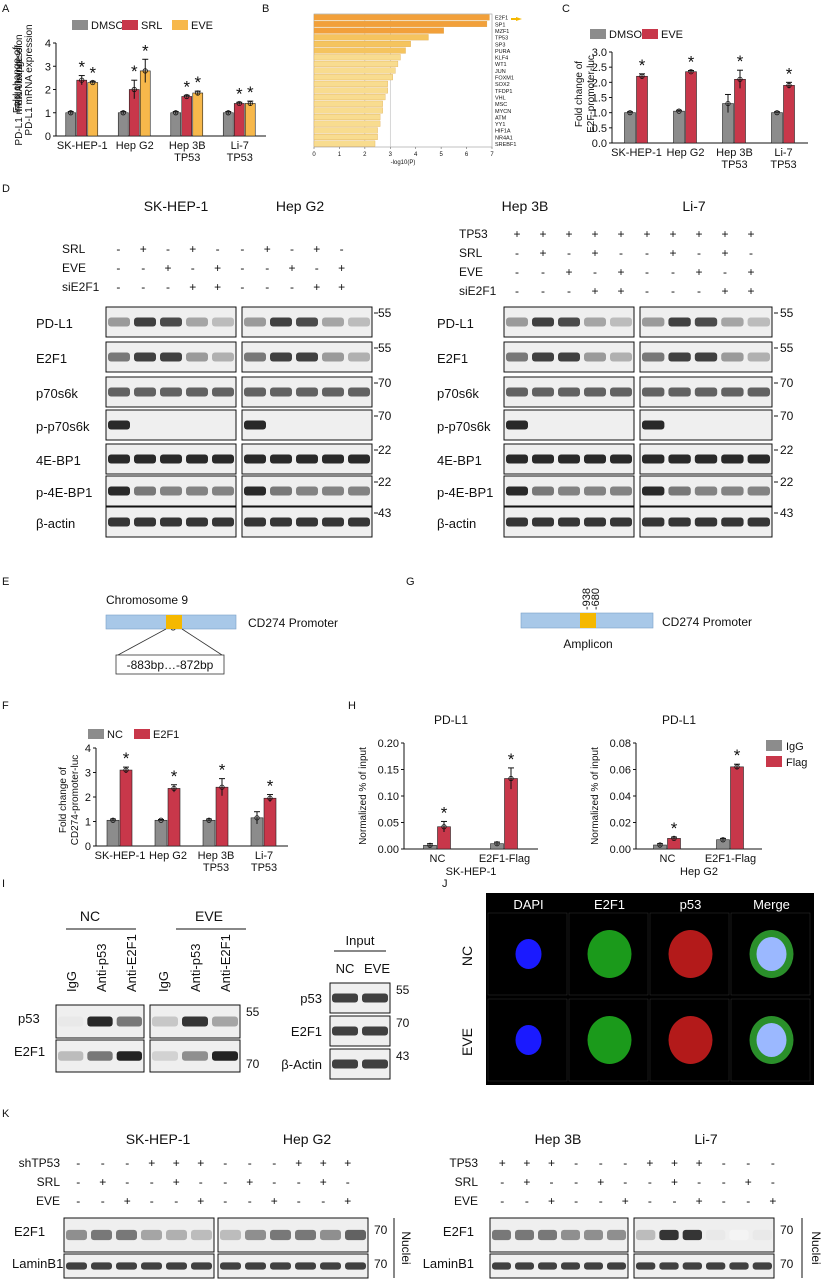 The width and height of the screenshot is (828, 1285). Describe the element at coordinates (63, 426) in the screenshot. I see `blot-label: p-p70s6k` at that location.